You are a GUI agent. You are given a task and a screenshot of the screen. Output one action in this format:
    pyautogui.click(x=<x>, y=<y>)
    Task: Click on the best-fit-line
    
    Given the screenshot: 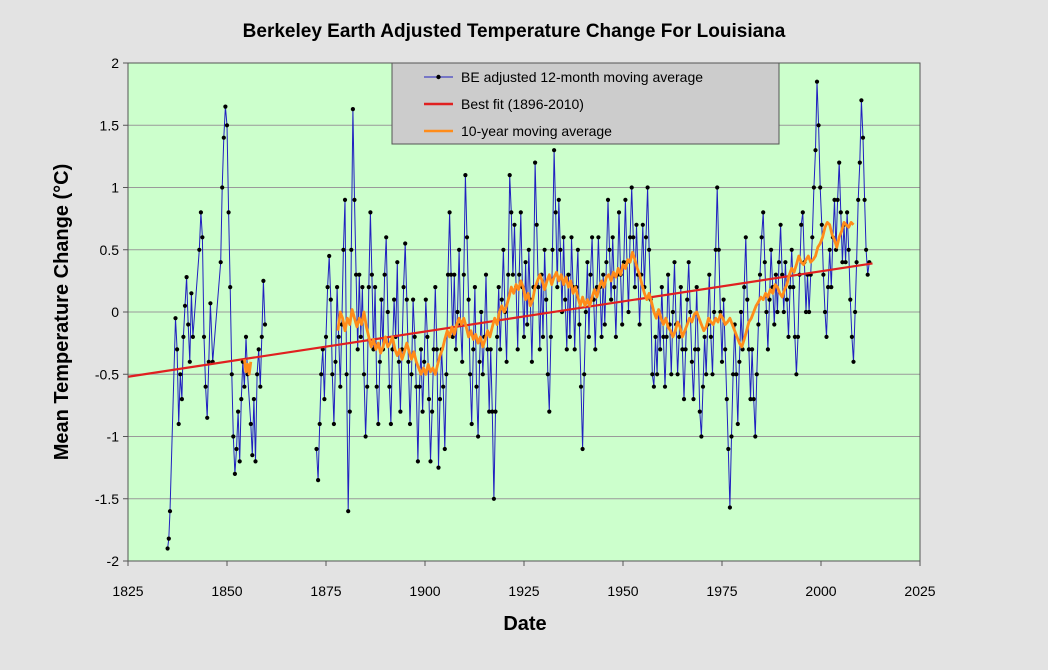 What is the action you would take?
    pyautogui.click(x=500, y=320)
    